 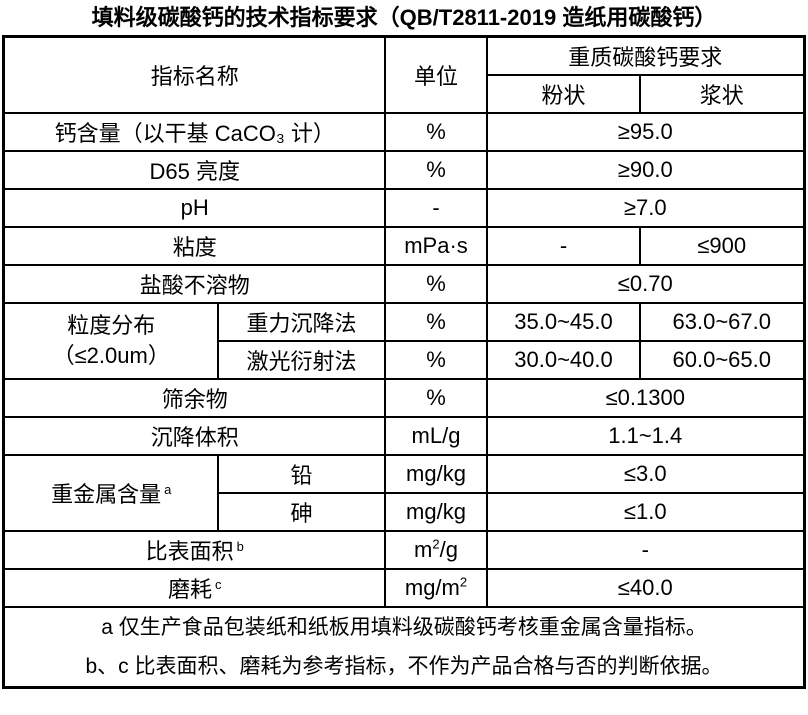 I want to click on element-cell: 砷, so click(x=301, y=512).